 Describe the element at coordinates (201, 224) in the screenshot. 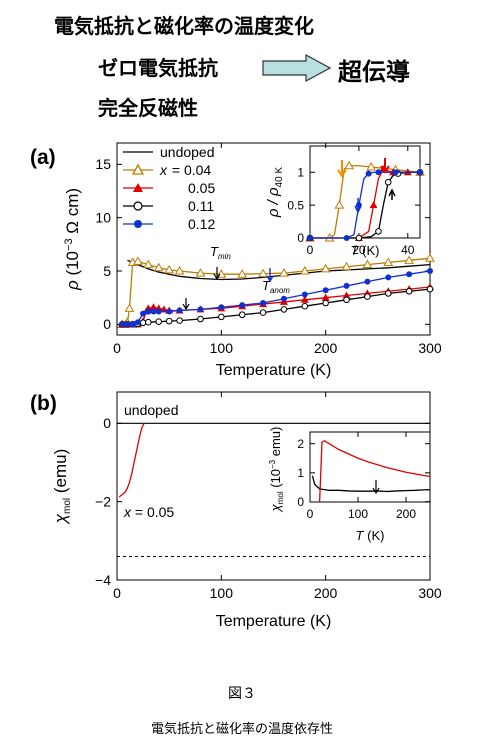

I see `legend-label-012: 0.12` at that location.